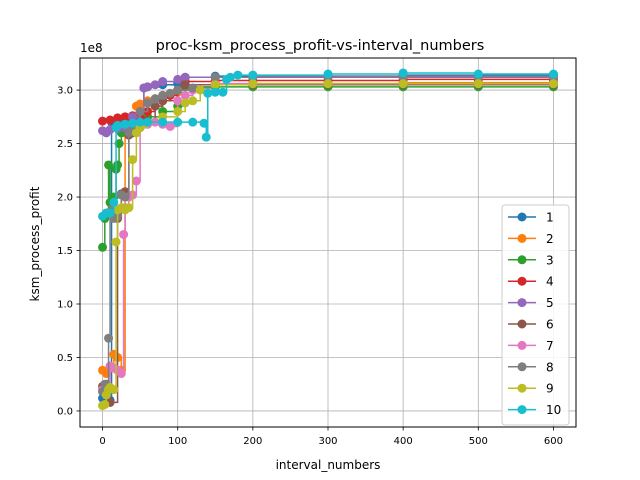  What do you see at coordinates (252, 441) in the screenshot?
I see `x-tick-label: 200` at bounding box center [252, 441].